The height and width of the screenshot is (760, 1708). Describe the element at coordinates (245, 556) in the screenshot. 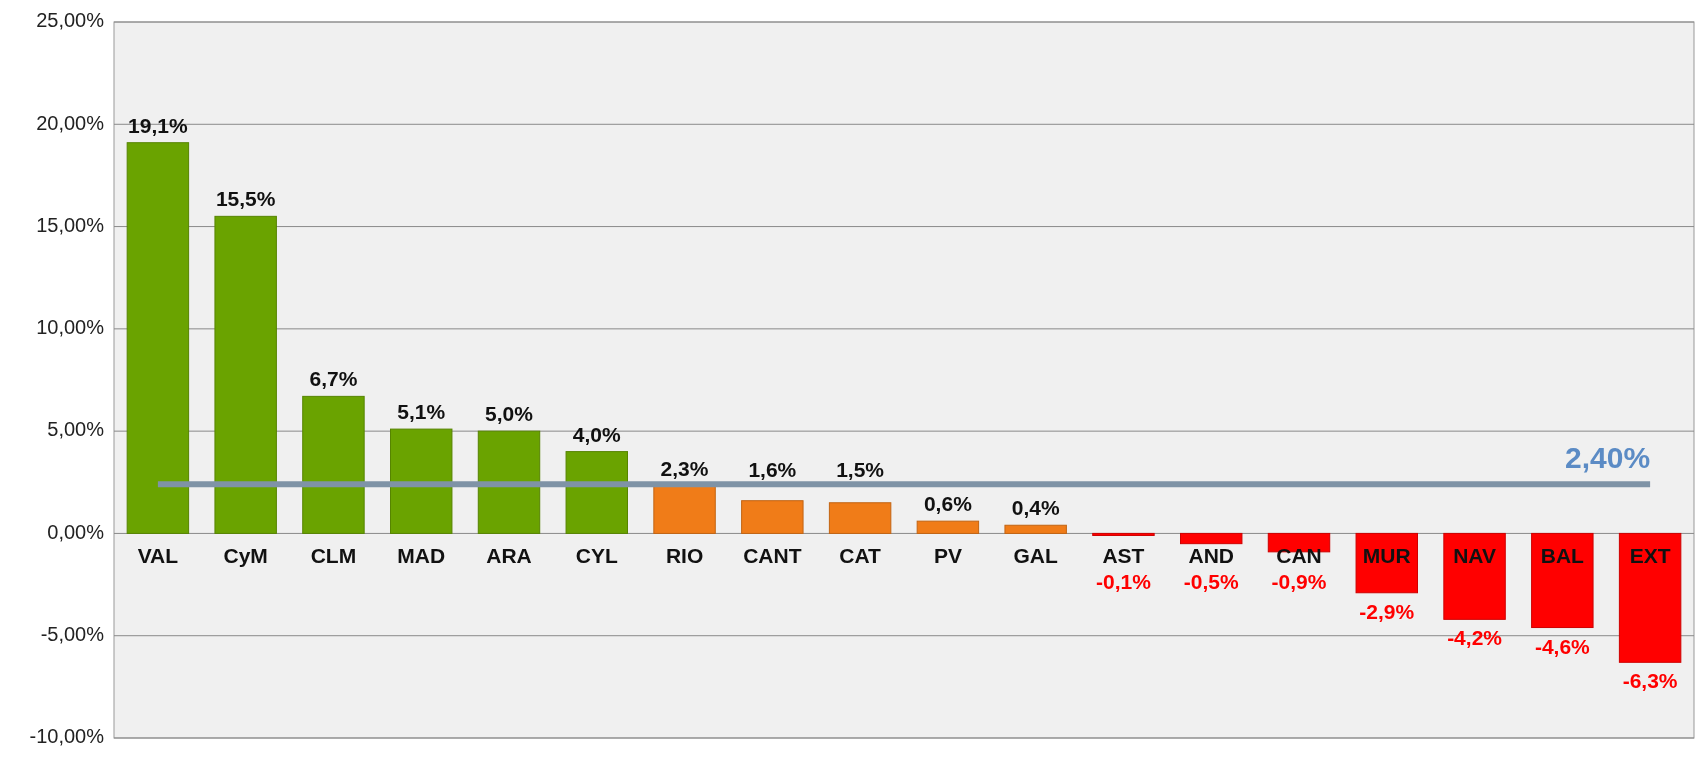

I see `x-tick-label: CyM` at that location.